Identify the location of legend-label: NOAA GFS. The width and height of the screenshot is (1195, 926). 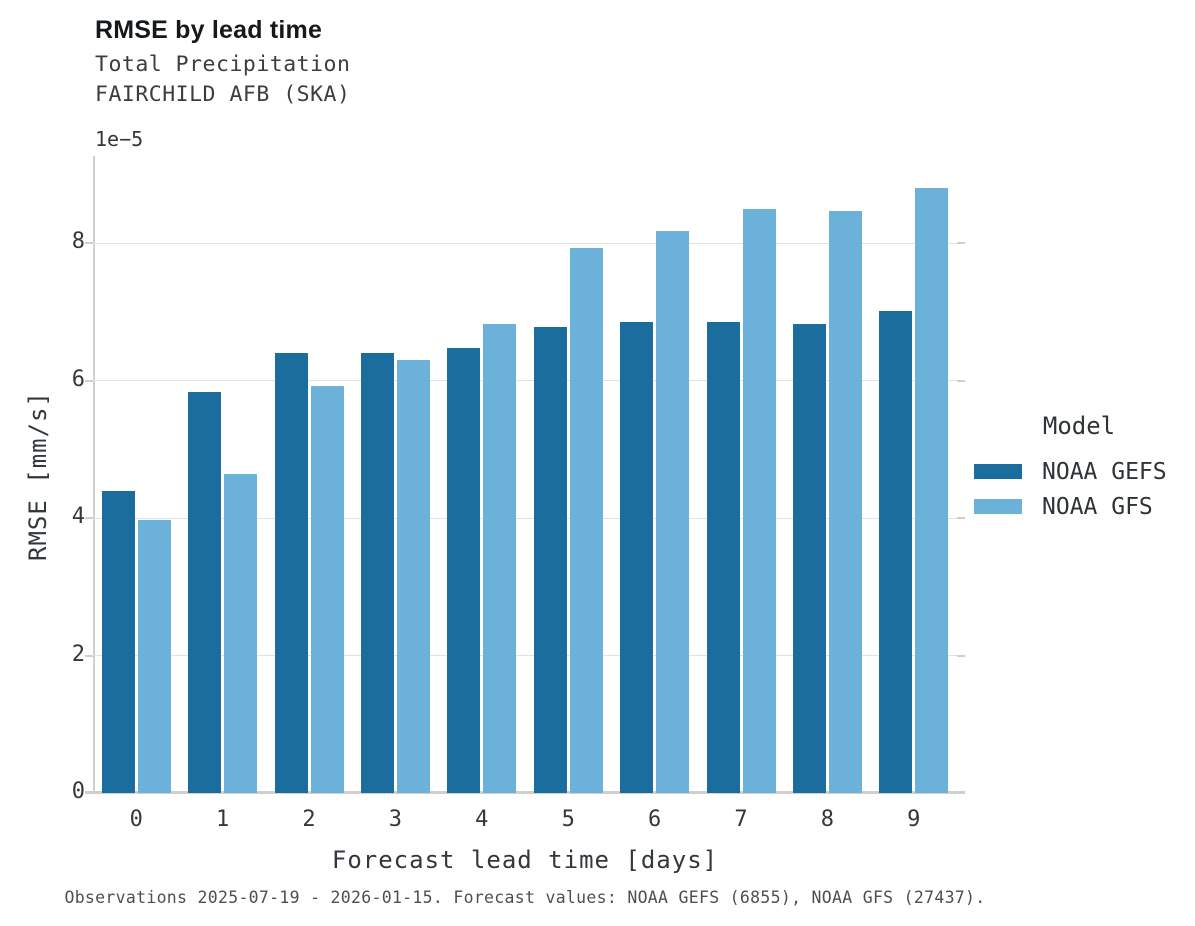
(1097, 506).